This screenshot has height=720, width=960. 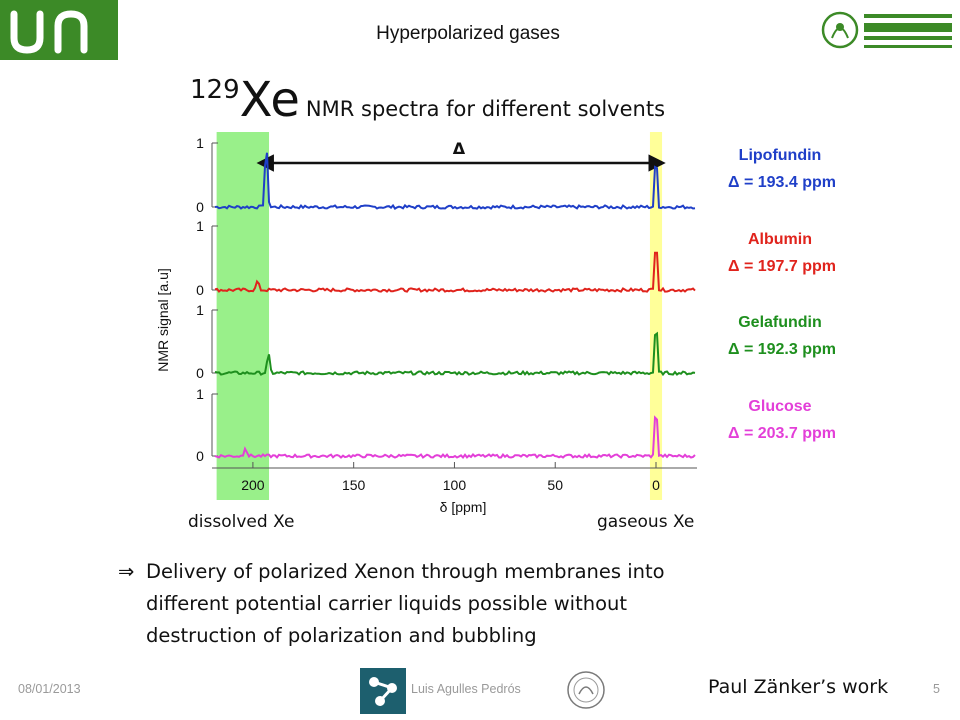 What do you see at coordinates (555, 485) in the screenshot?
I see `x-tick-label: 50` at bounding box center [555, 485].